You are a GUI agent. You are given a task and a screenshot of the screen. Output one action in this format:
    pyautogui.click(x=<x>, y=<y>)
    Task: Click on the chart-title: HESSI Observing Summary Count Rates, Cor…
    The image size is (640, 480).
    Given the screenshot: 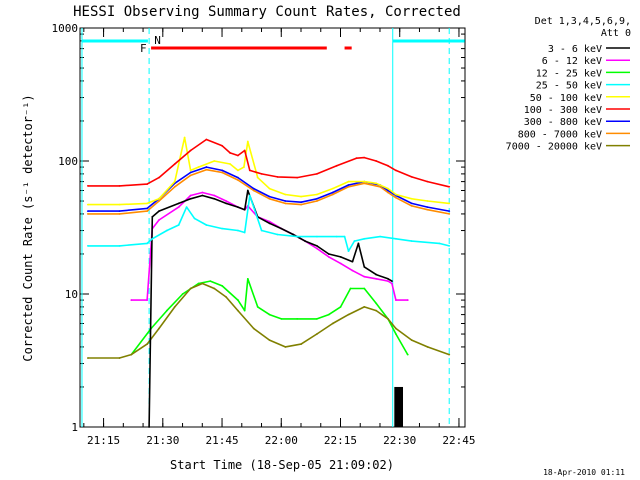 What is the action you would take?
    pyautogui.click(x=267, y=12)
    